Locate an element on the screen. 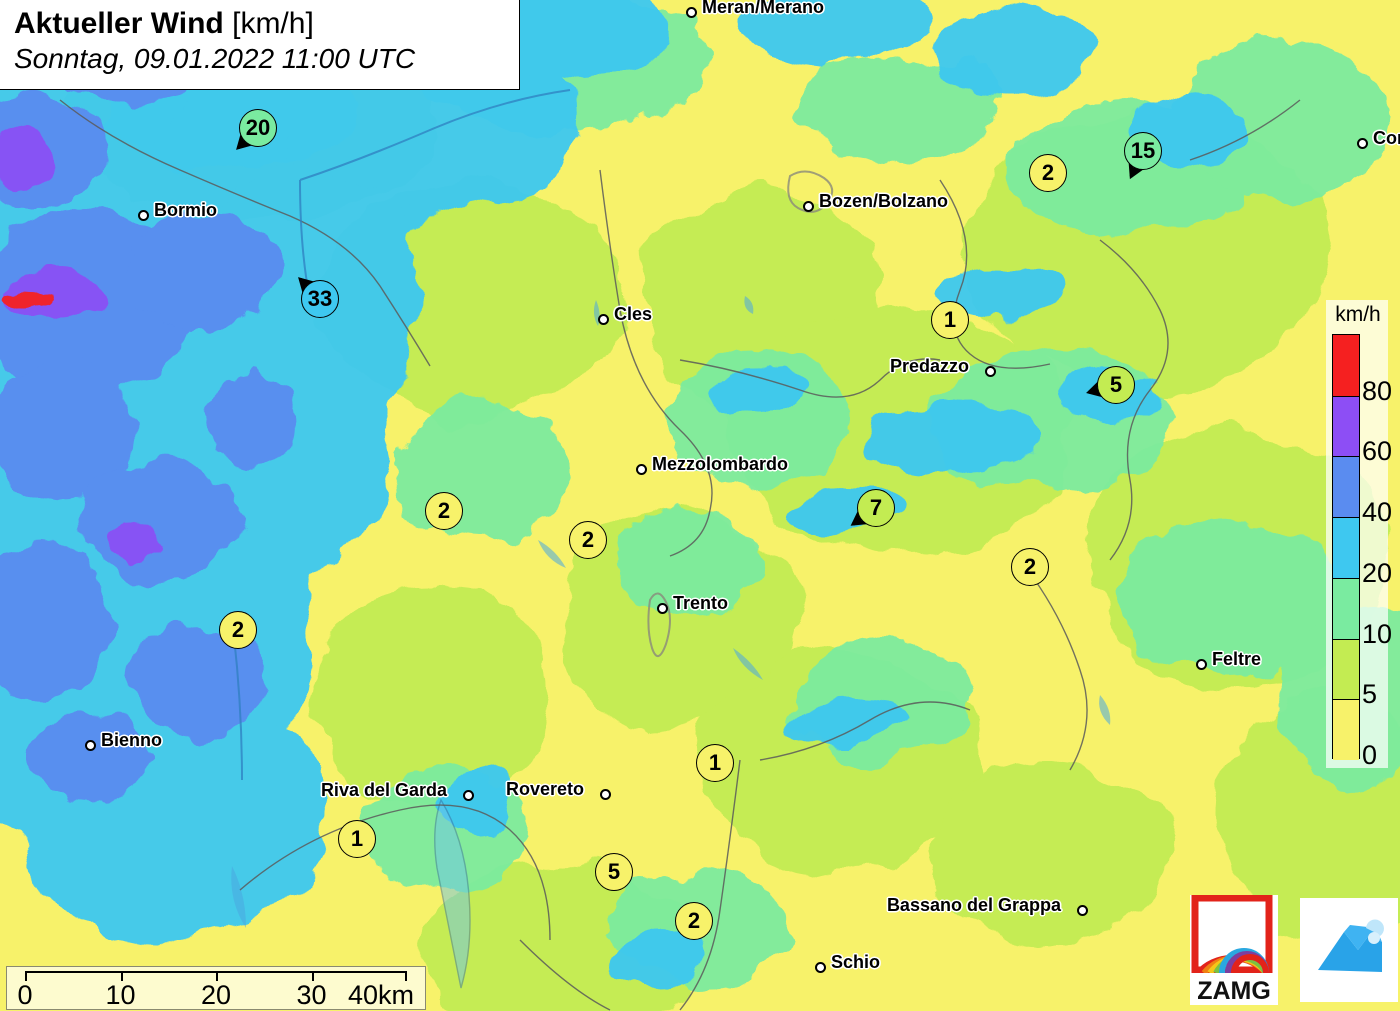 The height and width of the screenshot is (1011, 1400). wind-station-st-2-bozen: 2 is located at coordinates (1048, 173).